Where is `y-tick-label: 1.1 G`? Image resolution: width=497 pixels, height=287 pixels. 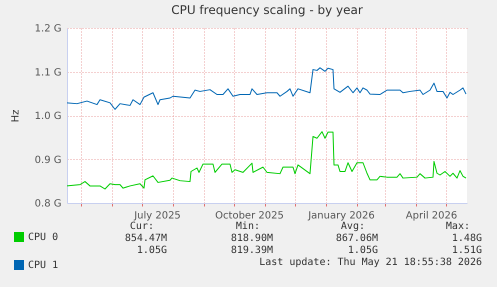 y-tick-label: 1.1 G is located at coordinates (48, 72).